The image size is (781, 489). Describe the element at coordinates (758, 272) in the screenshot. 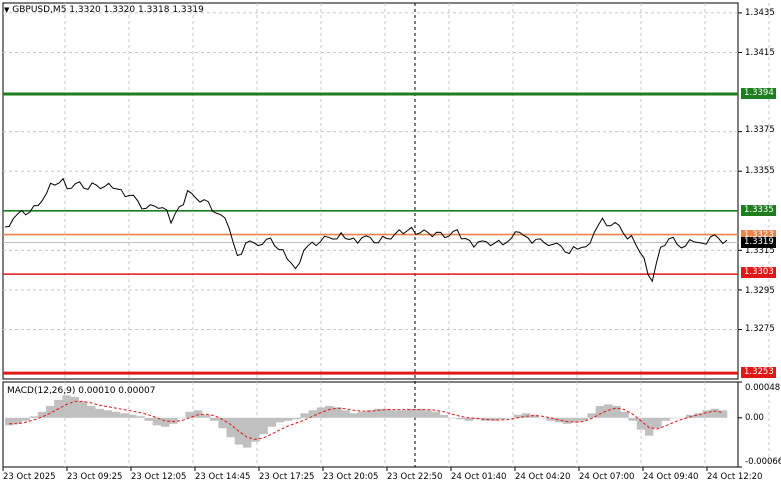

I see `level-tag-1.3303: 1.3303` at that location.